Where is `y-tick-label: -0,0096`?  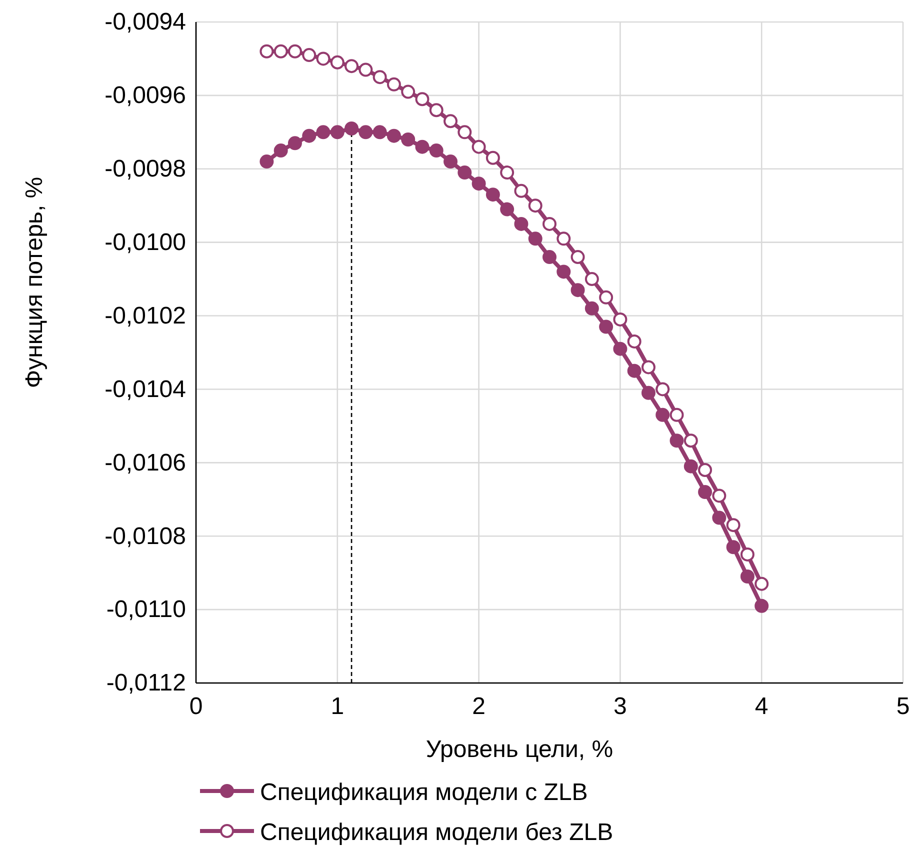 y-tick-label: -0,0096 is located at coordinates (145, 96).